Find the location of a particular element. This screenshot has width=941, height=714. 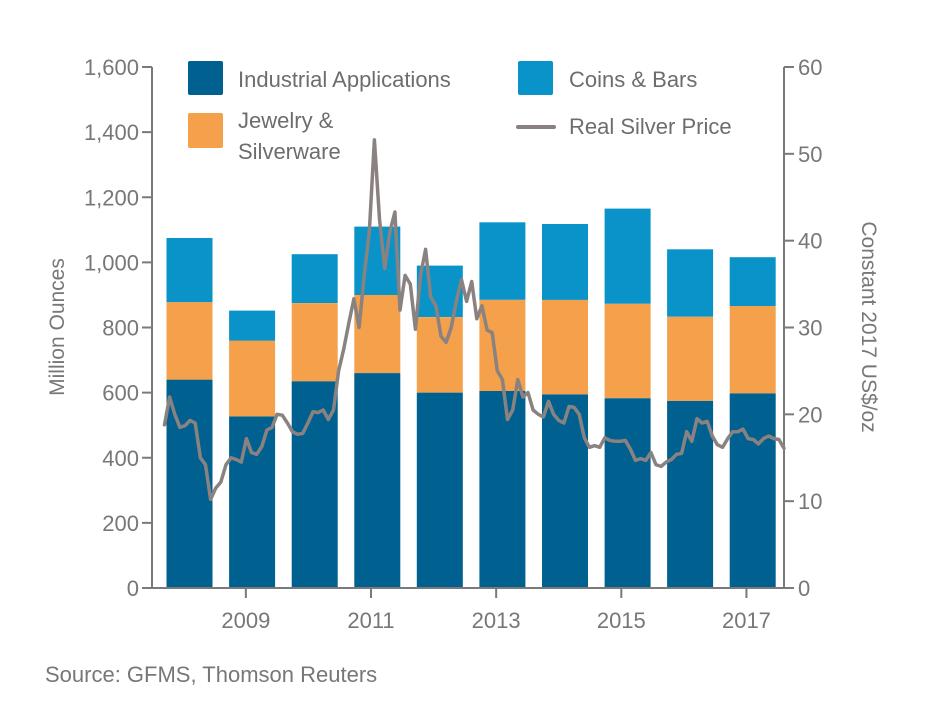

bar-jewelry-2014 is located at coordinates (565, 347).